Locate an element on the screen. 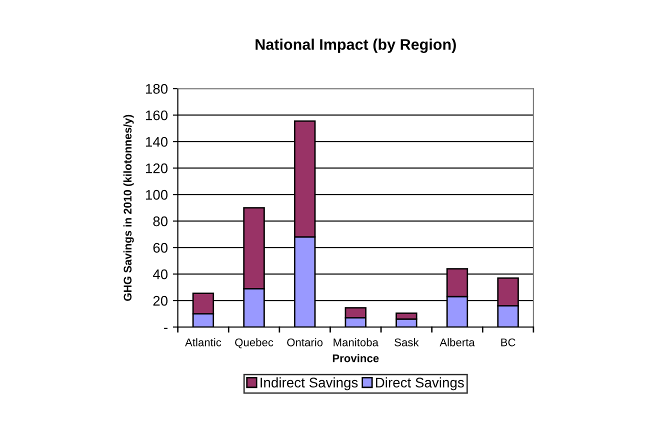 The image size is (671, 422). x-tick-label: Alberta is located at coordinates (457, 342).